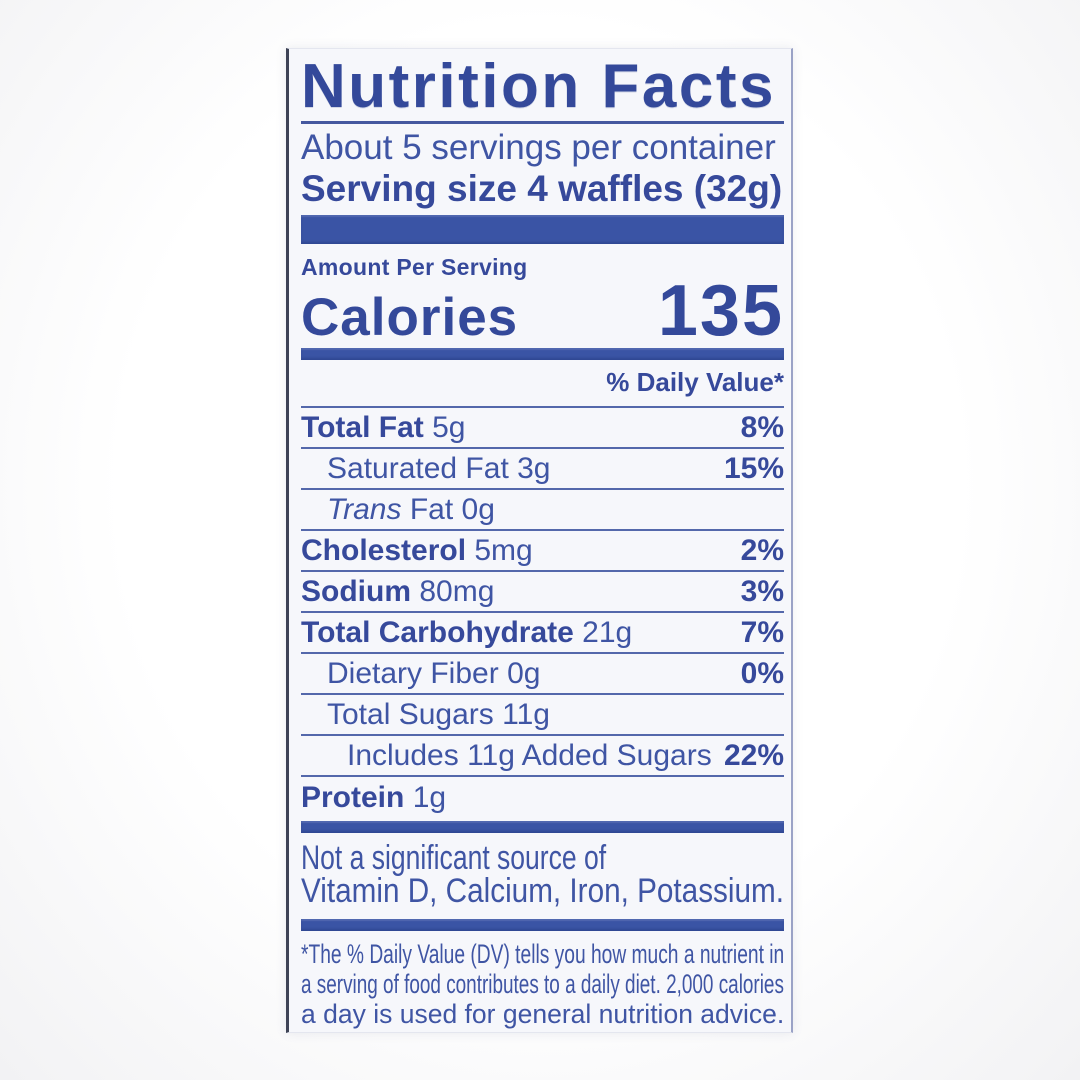 This screenshot has height=1080, width=1080. What do you see at coordinates (542, 592) in the screenshot?
I see `row-sodium: Sodium 80mg 3%` at bounding box center [542, 592].